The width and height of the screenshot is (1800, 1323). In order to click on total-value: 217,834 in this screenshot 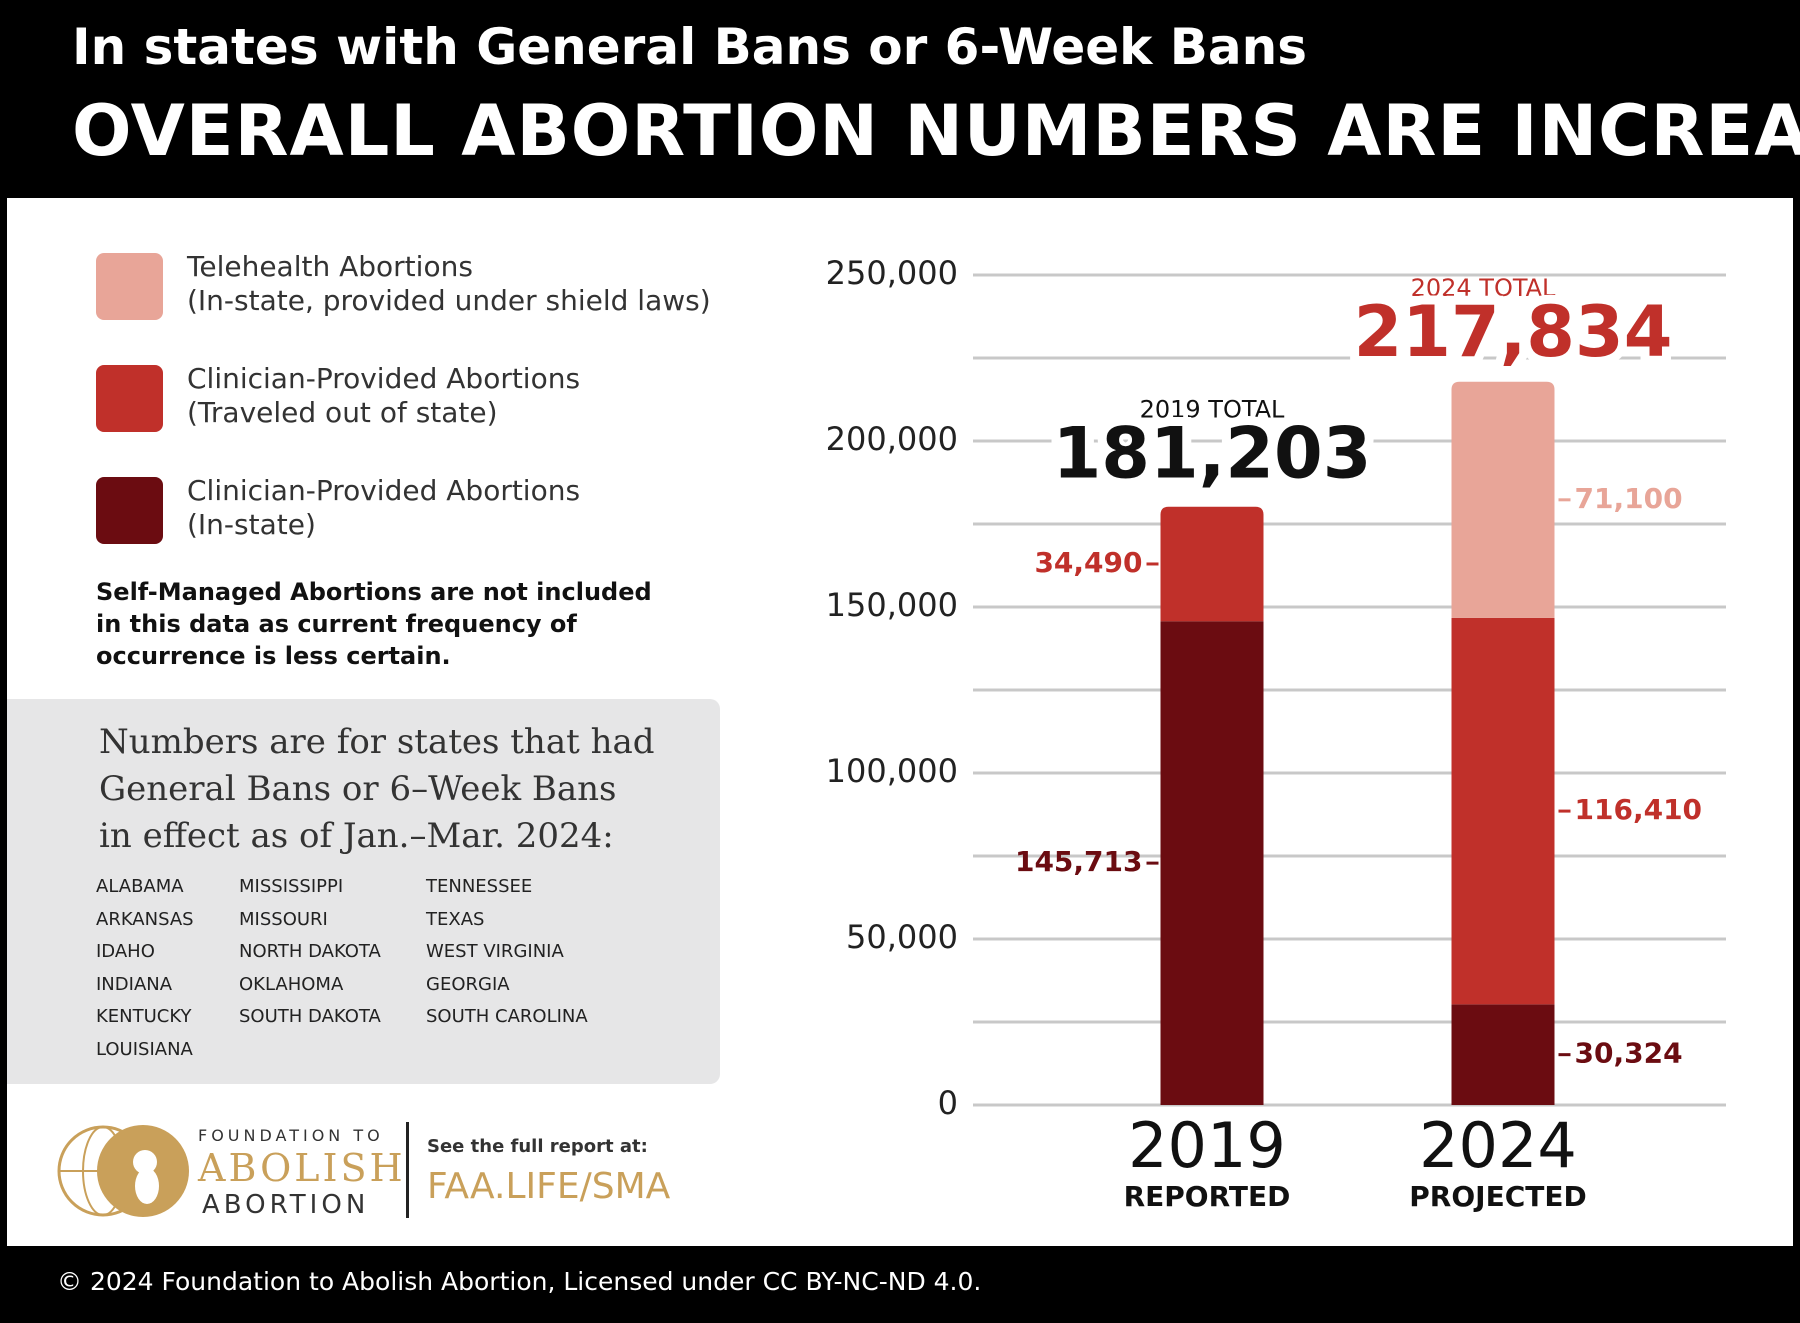, I will do `click(1513, 332)`.